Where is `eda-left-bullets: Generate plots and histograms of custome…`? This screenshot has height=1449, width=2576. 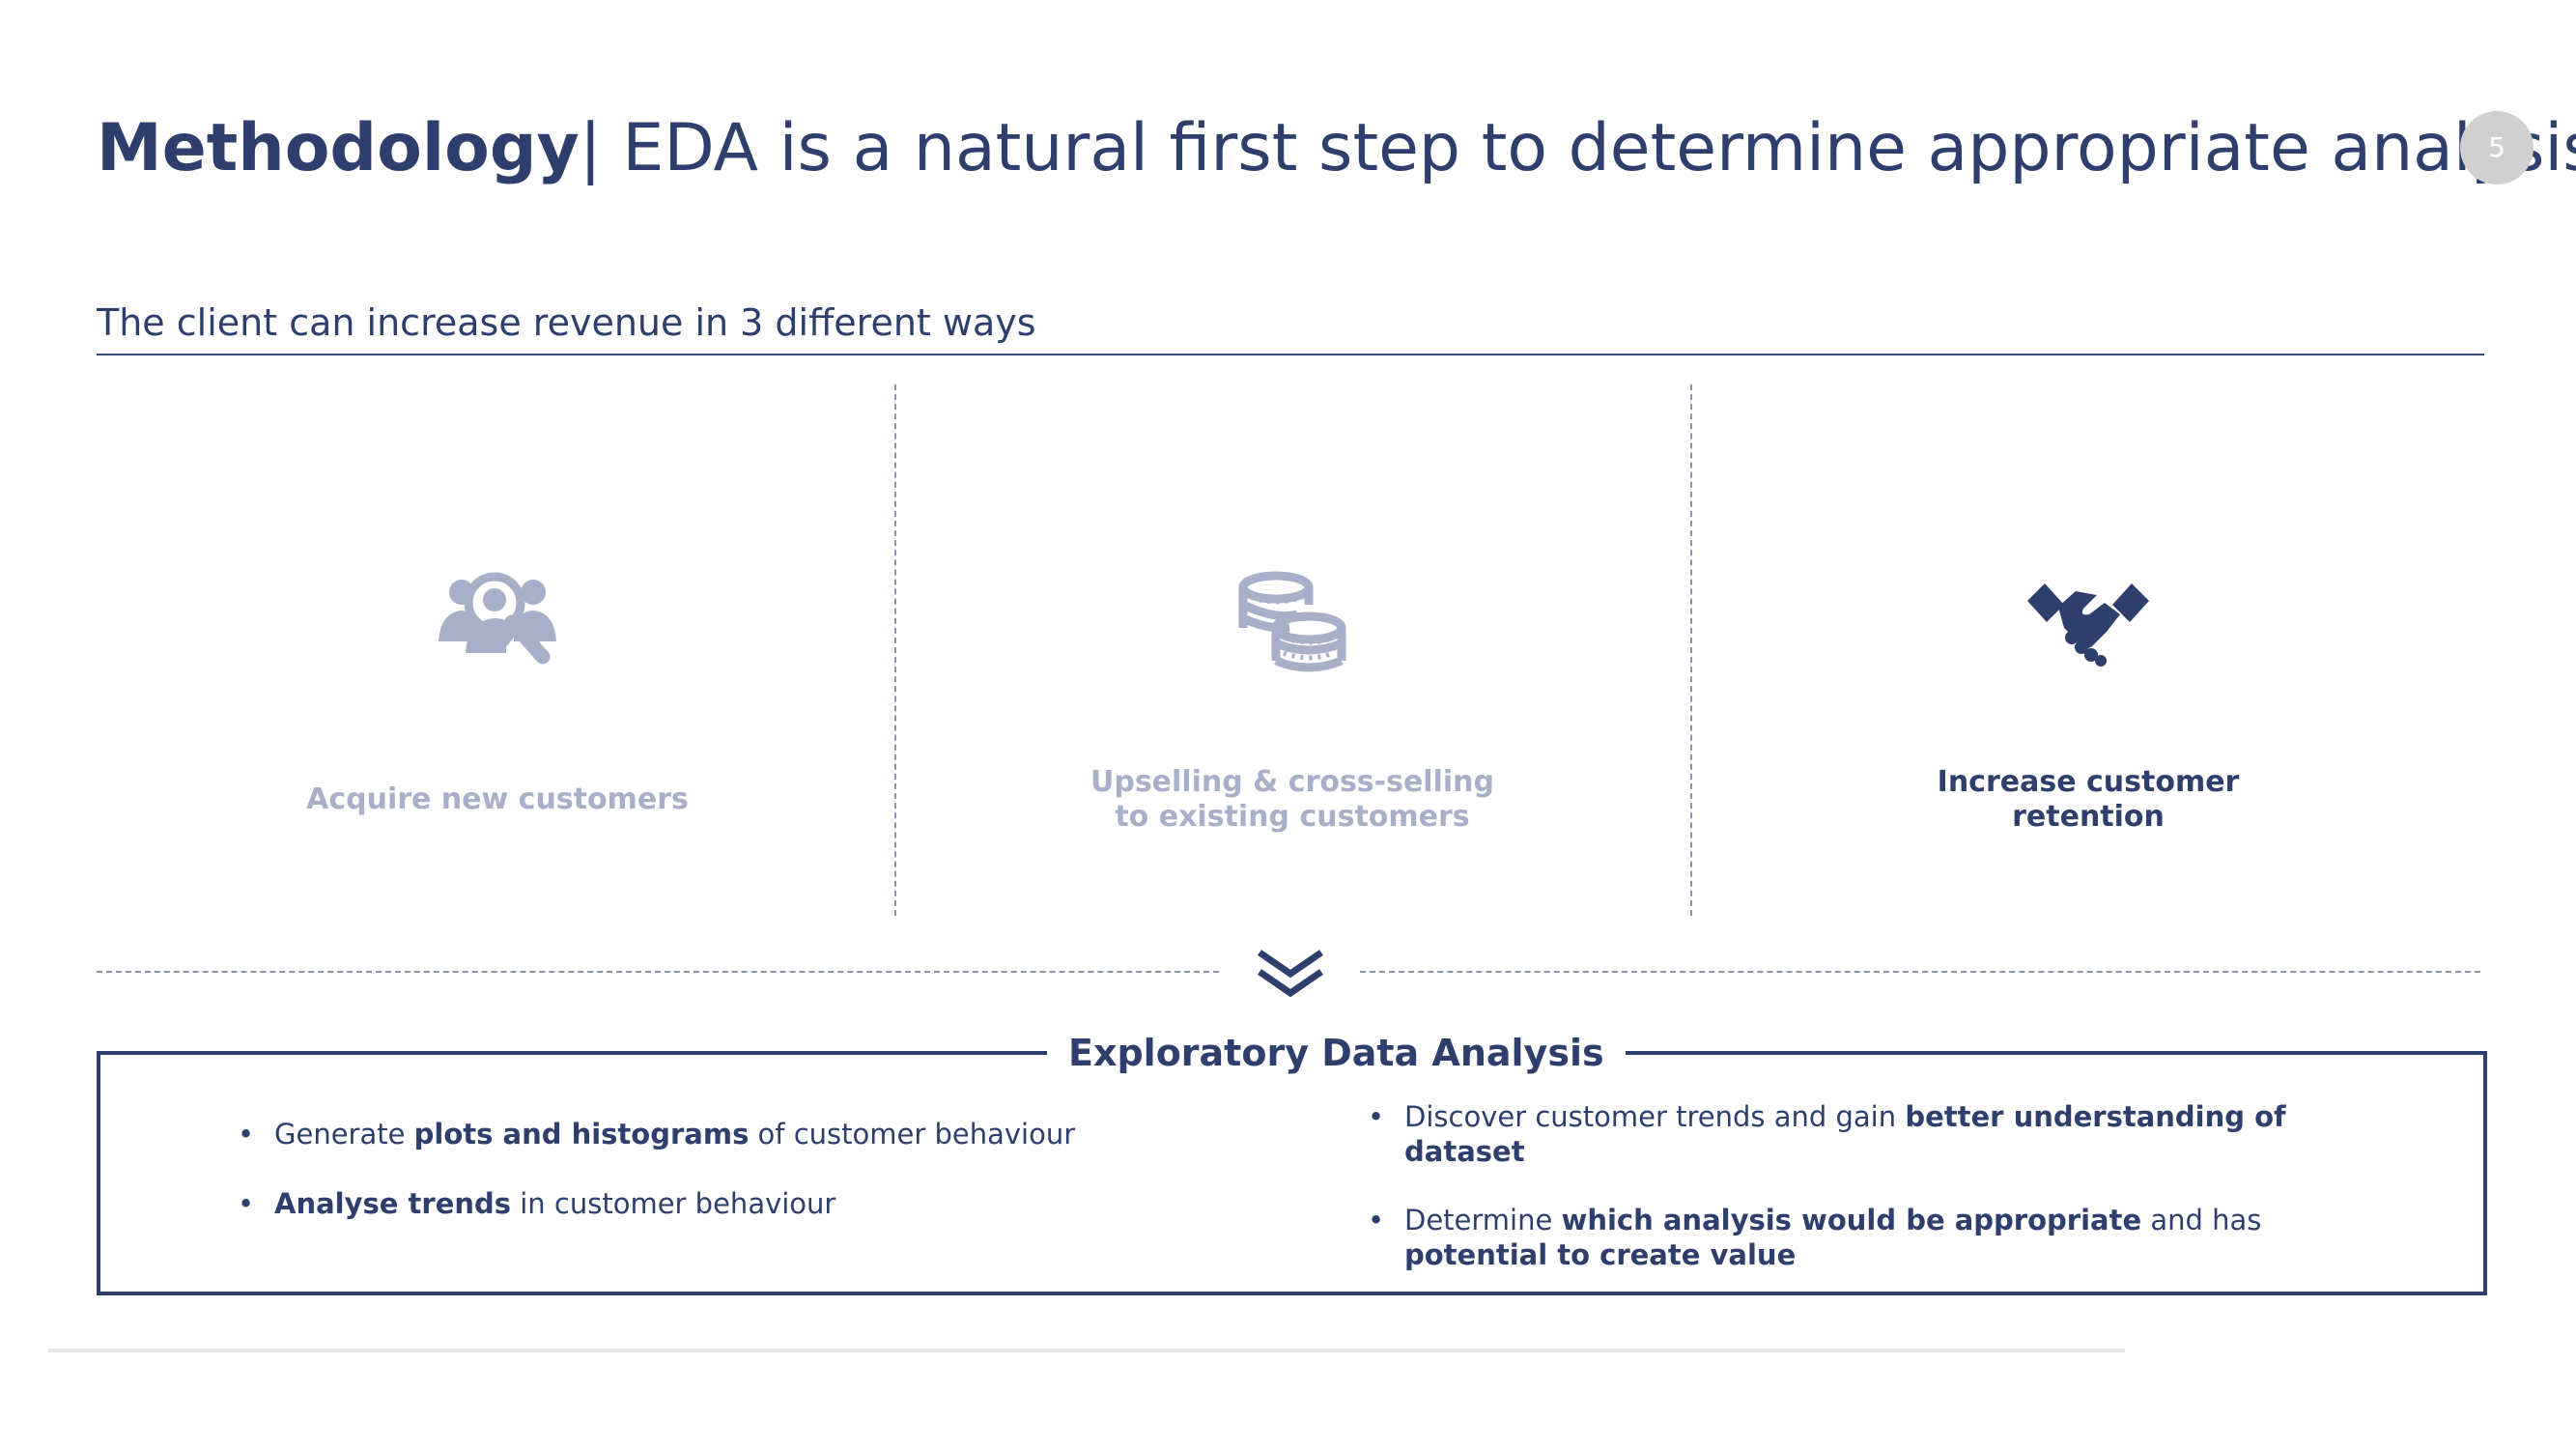
eda-left-bullets: Generate plots and histograms of custome… is located at coordinates (769, 1186).